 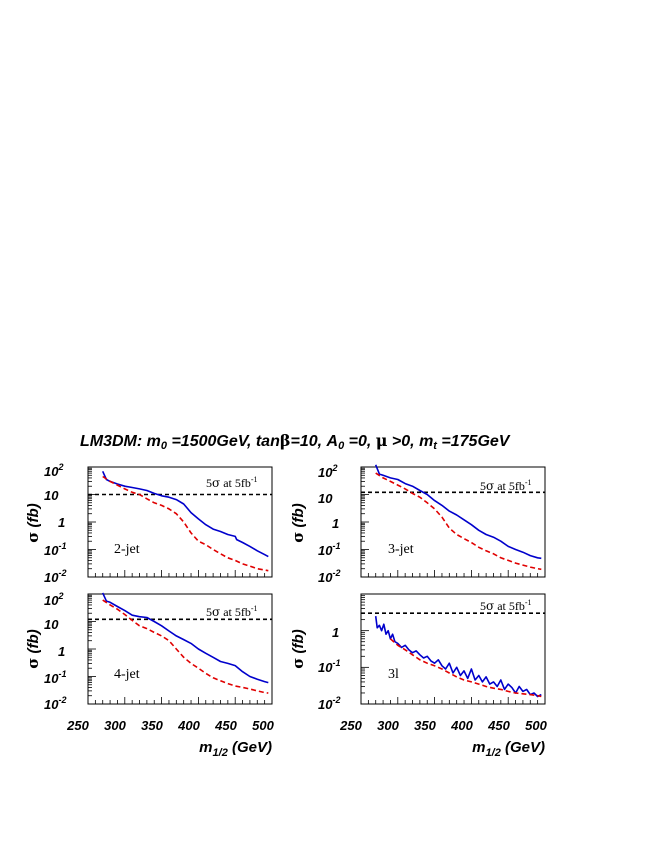 I want to click on ytick-4jet-m2: 10⁻², so click(x=55, y=703).